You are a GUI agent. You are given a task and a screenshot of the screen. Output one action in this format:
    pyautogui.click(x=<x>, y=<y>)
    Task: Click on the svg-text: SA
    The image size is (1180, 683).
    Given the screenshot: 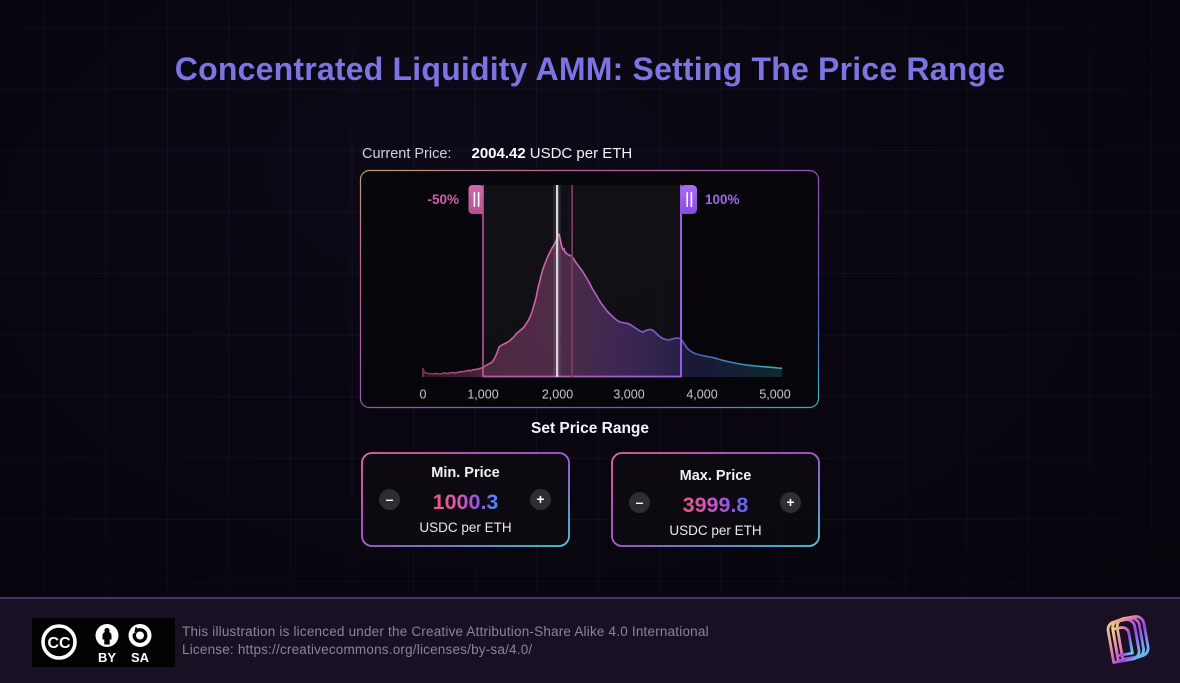 What is the action you would take?
    pyautogui.click(x=140, y=657)
    